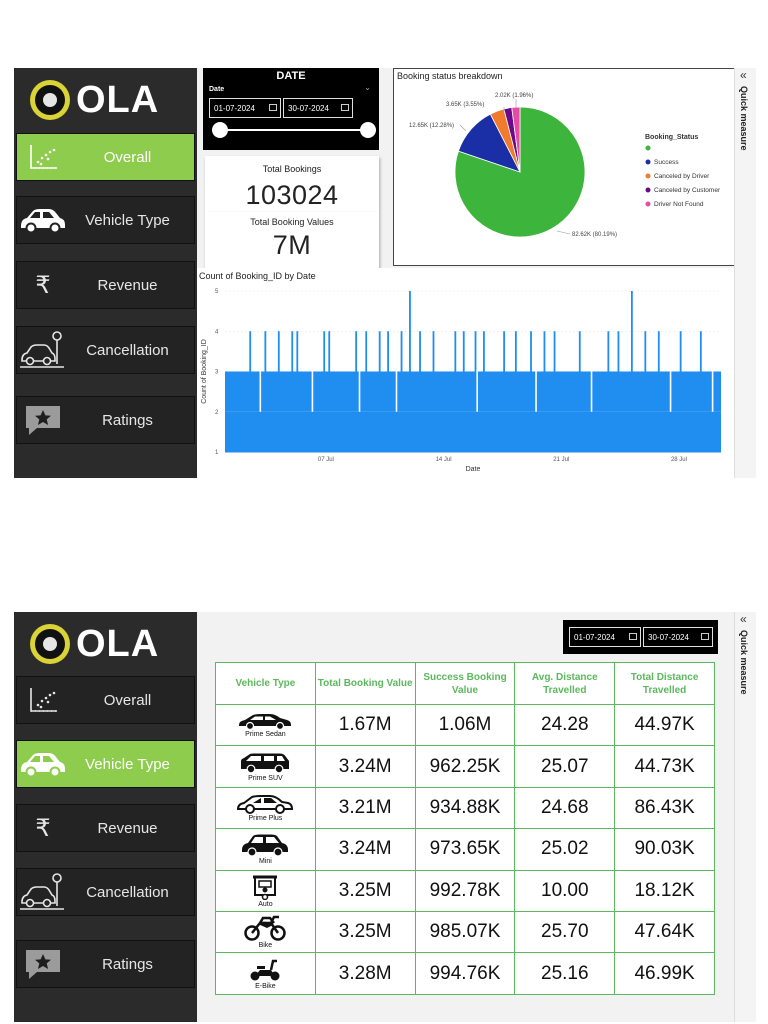  I want to click on legend-entry: Canceled by Driver, so click(682, 176).